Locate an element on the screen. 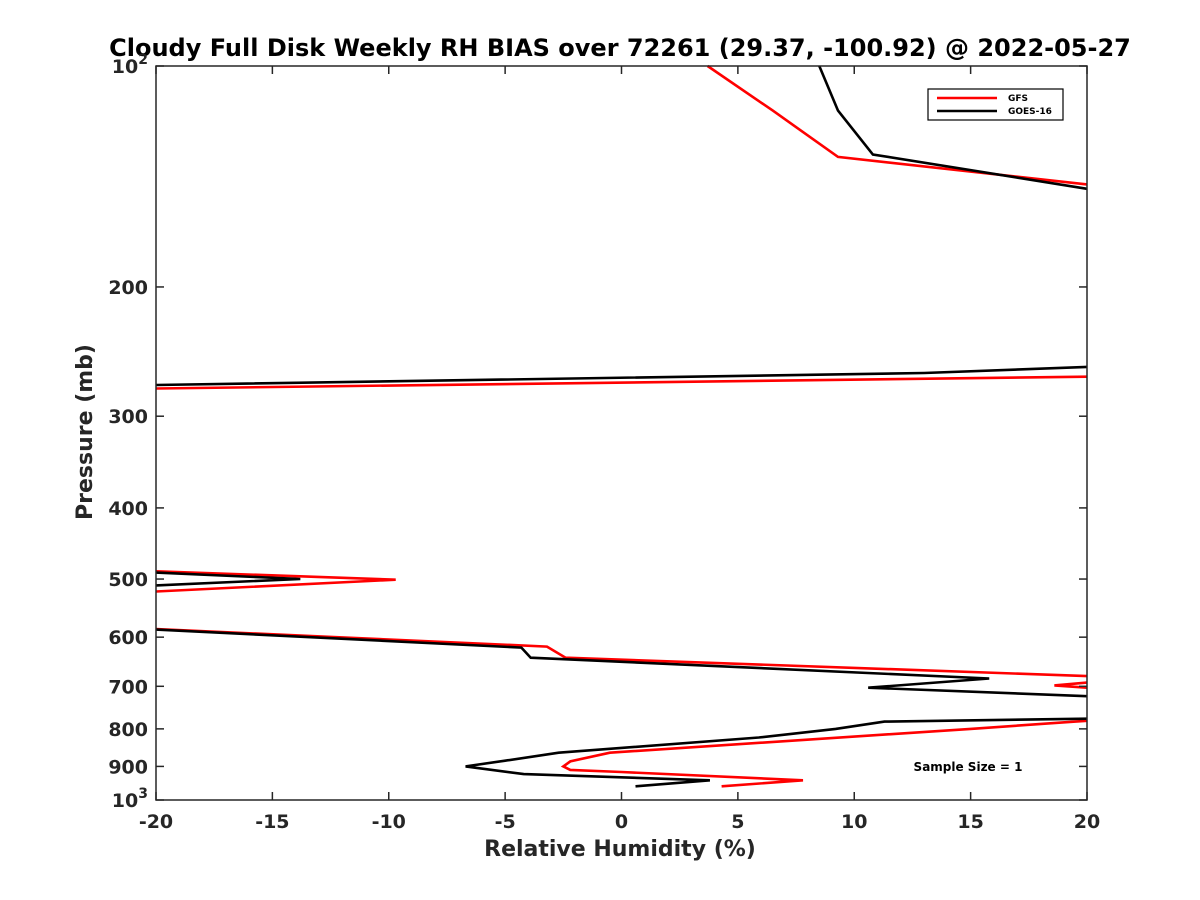 The width and height of the screenshot is (1200, 900). y-tick-exponent: 3 is located at coordinates (143, 794).